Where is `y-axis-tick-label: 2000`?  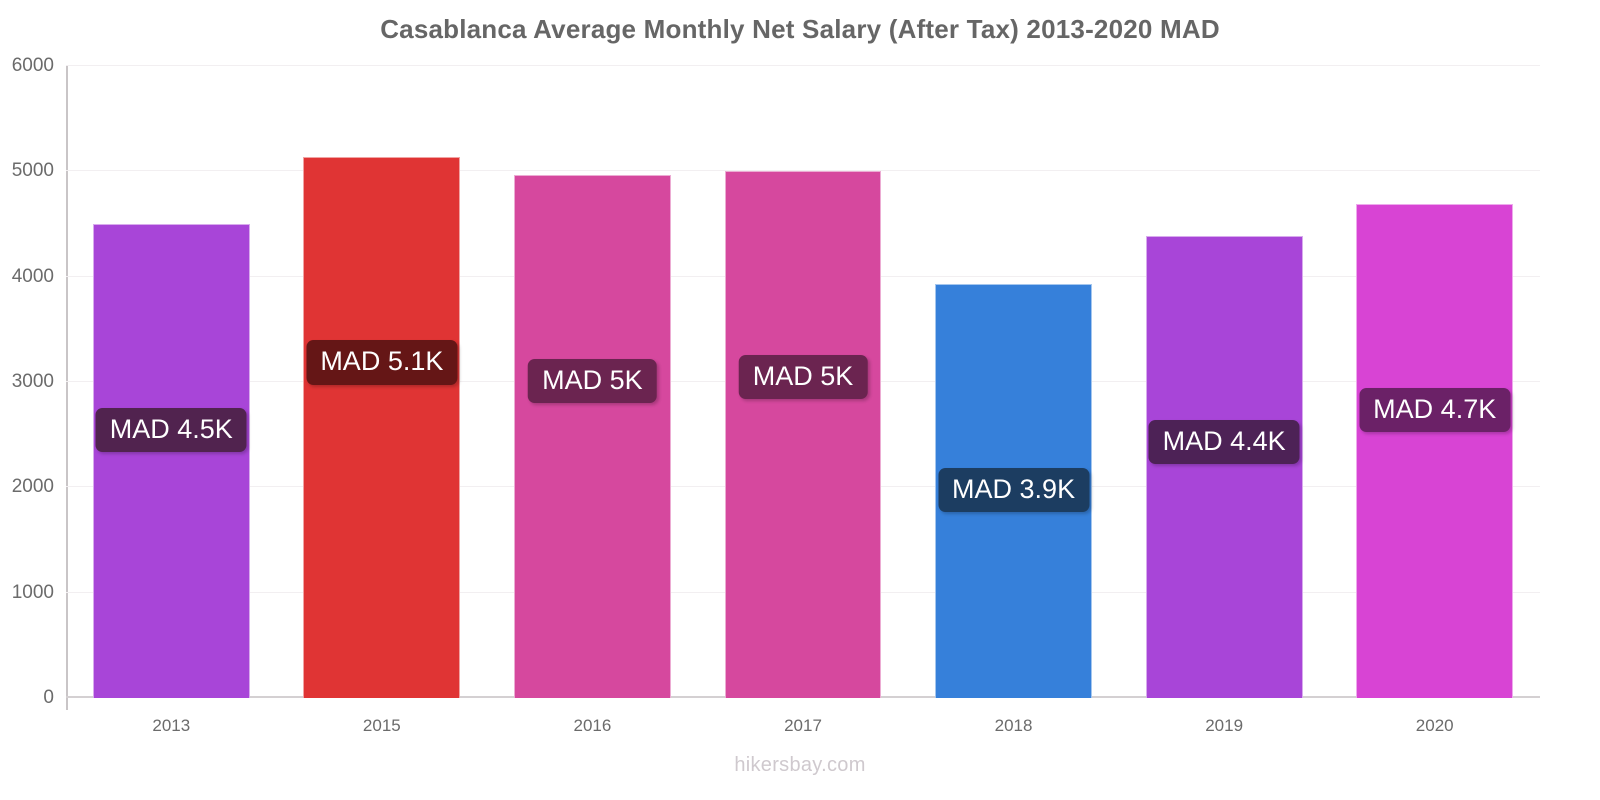 y-axis-tick-label: 2000 is located at coordinates (32, 487).